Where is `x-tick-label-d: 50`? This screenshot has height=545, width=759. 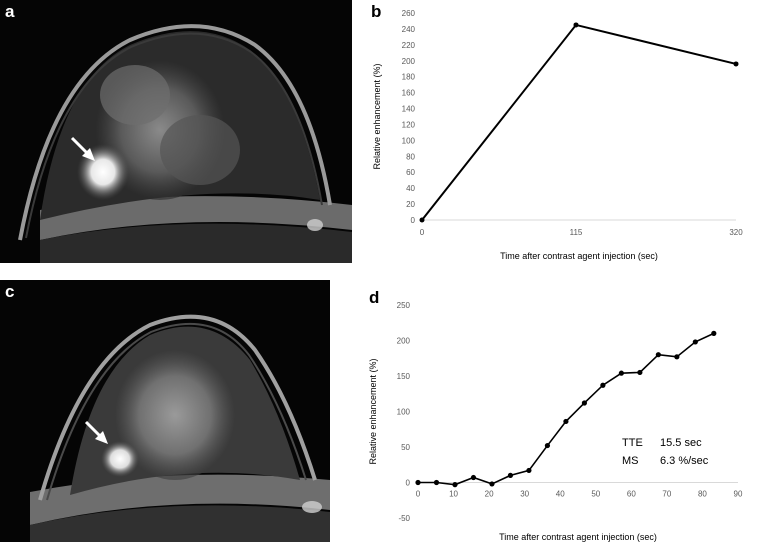 x-tick-label-d: 50 is located at coordinates (595, 494).